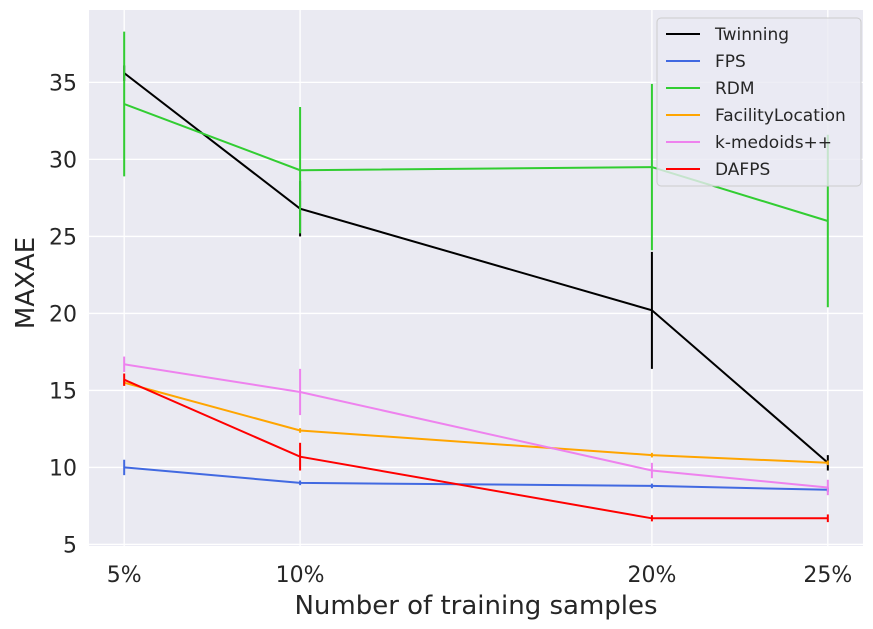 Image resolution: width=873 pixels, height=629 pixels. I want to click on y-tick-label: 20, so click(63, 314).